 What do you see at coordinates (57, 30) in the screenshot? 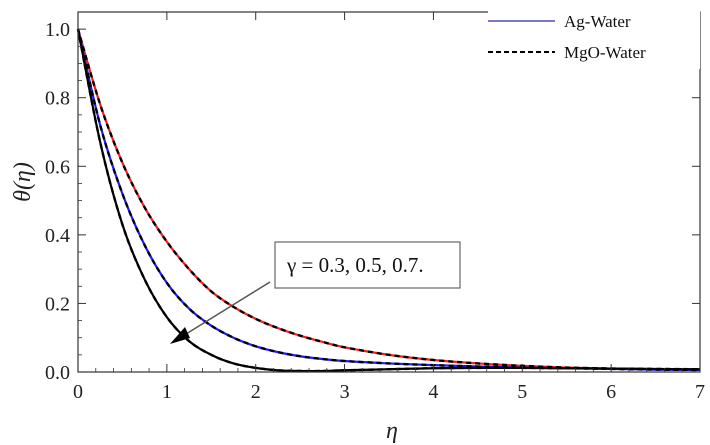
I see `y-tick-label: 1.0` at bounding box center [57, 30].